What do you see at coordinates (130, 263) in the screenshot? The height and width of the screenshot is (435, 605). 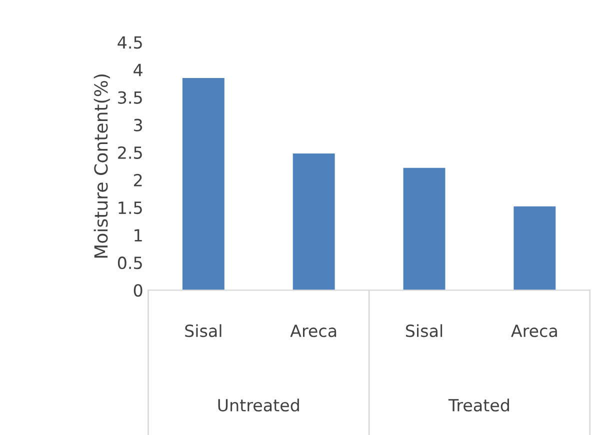 I see `y-tick-label: 0.5` at bounding box center [130, 263].